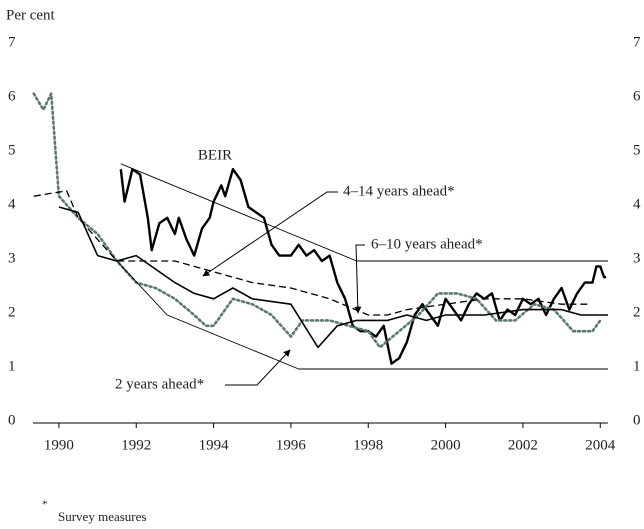 The width and height of the screenshot is (644, 529). Describe the element at coordinates (364, 212) in the screenshot. I see `series-line` at that location.